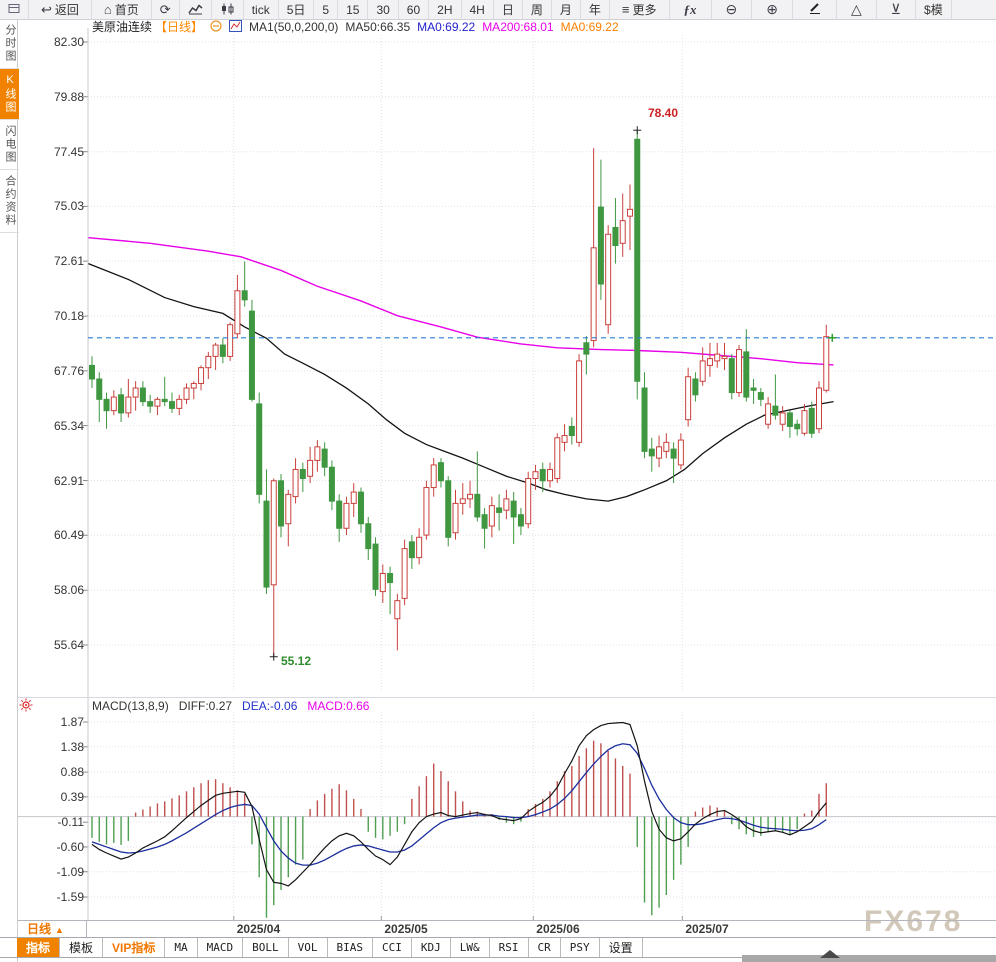 The width and height of the screenshot is (996, 962). I want to click on toolbar-item-panel, so click(14, 9).